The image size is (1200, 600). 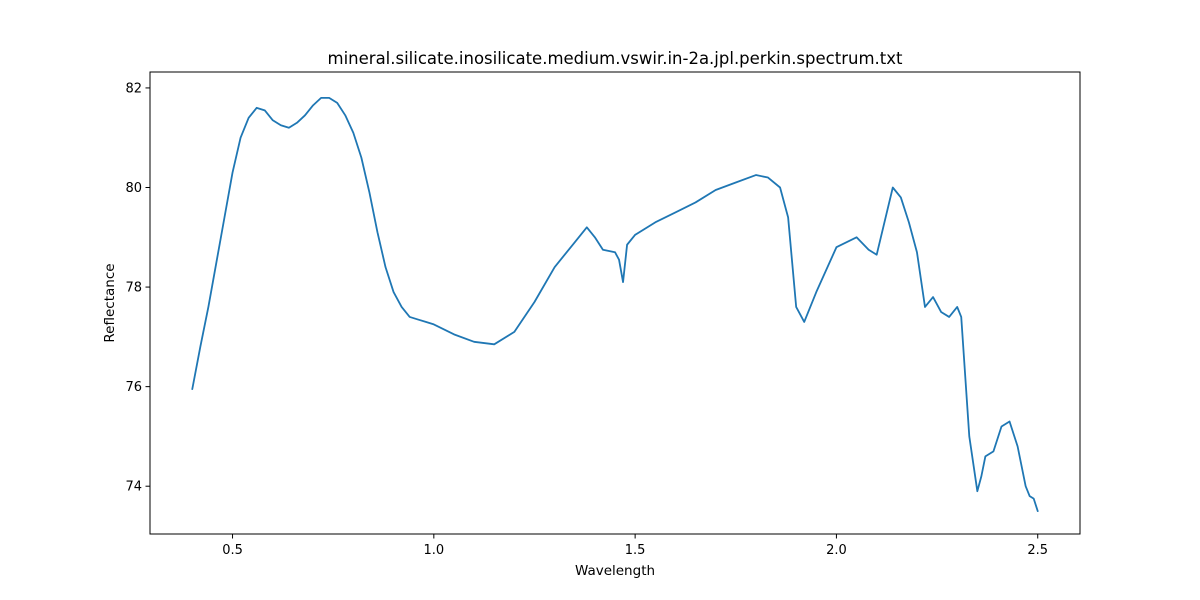 I want to click on x-tick-label: 1.5, so click(x=635, y=550).